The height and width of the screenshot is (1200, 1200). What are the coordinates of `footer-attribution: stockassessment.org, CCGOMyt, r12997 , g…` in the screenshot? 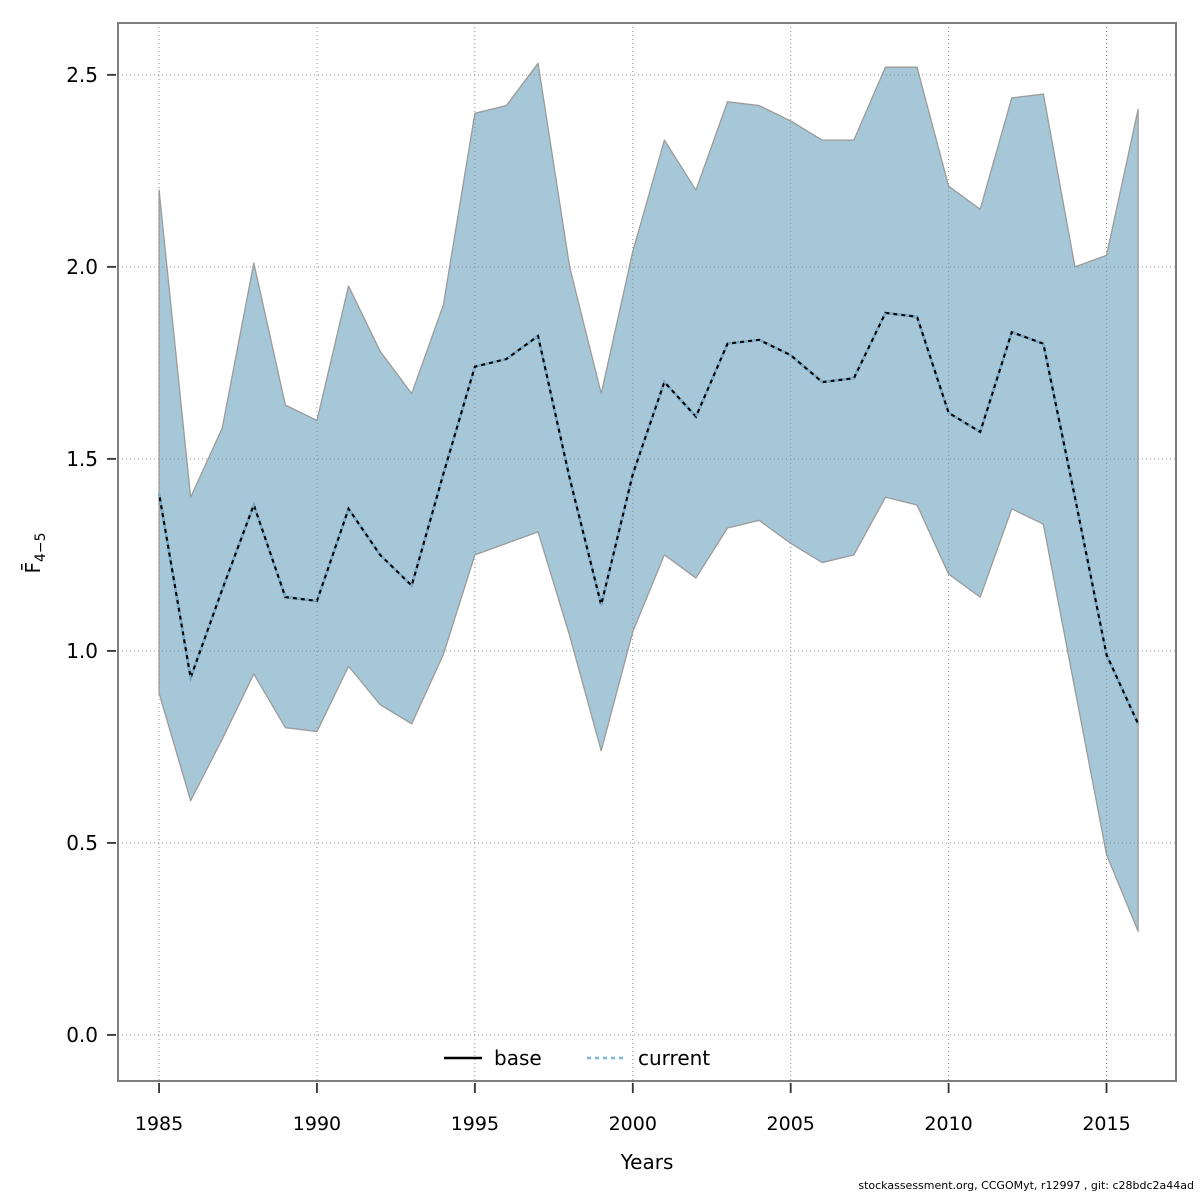 It's located at (1026, 1185).